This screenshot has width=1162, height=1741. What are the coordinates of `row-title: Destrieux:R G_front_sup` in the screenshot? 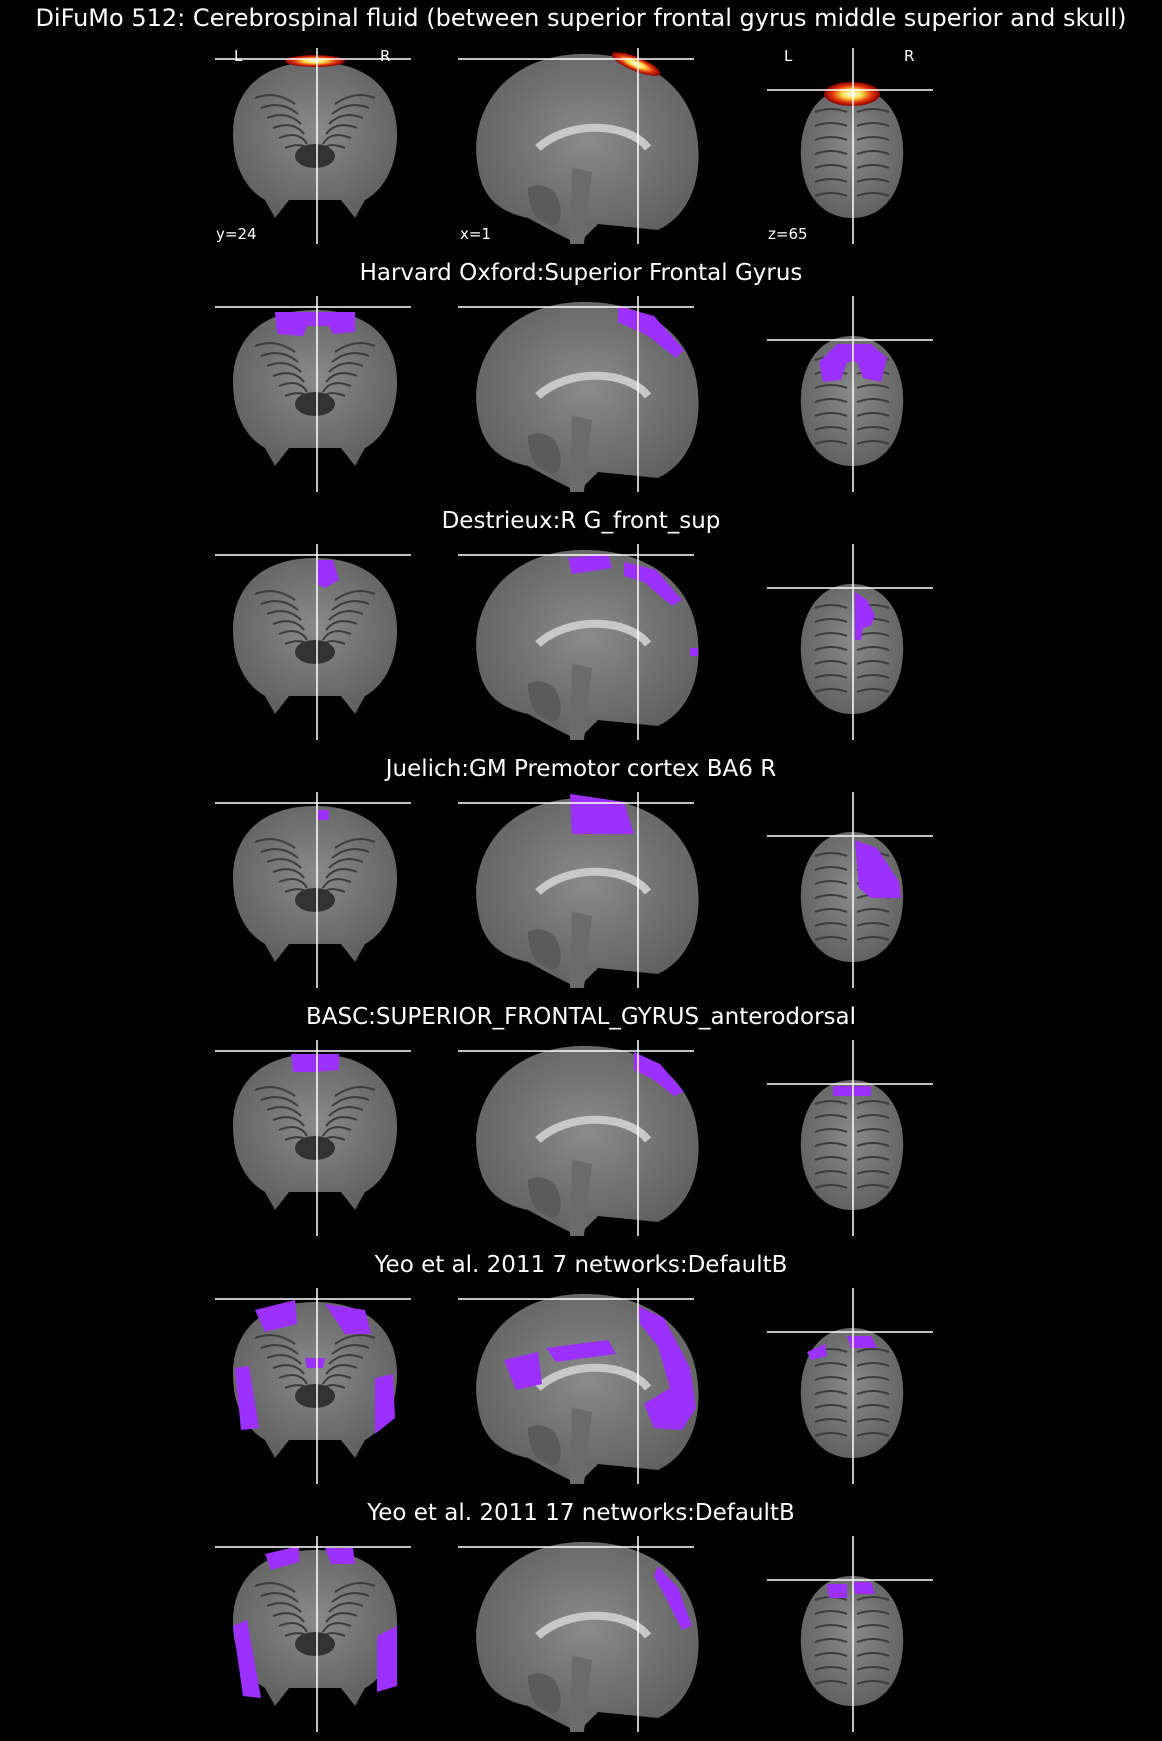 It's located at (581, 521).